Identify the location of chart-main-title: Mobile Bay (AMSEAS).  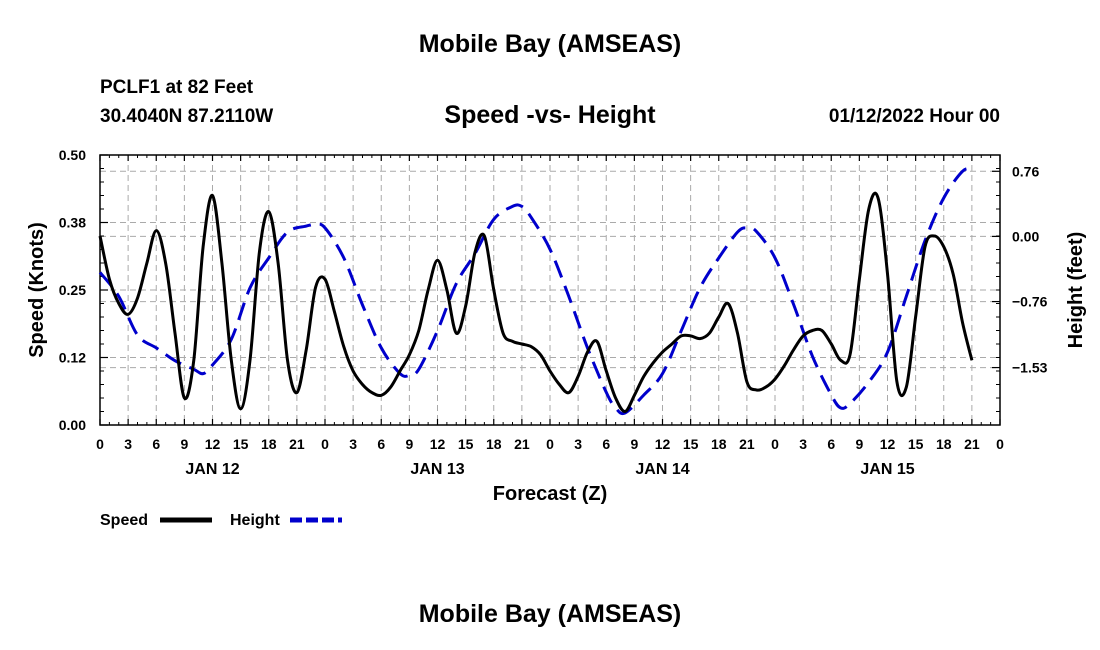
(550, 44).